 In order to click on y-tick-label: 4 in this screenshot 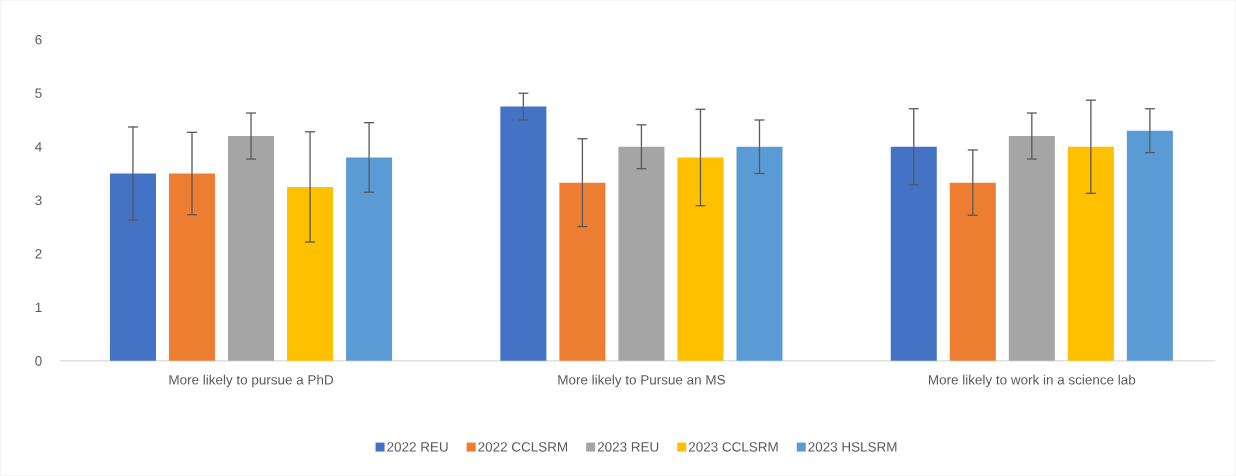, I will do `click(38, 147)`.